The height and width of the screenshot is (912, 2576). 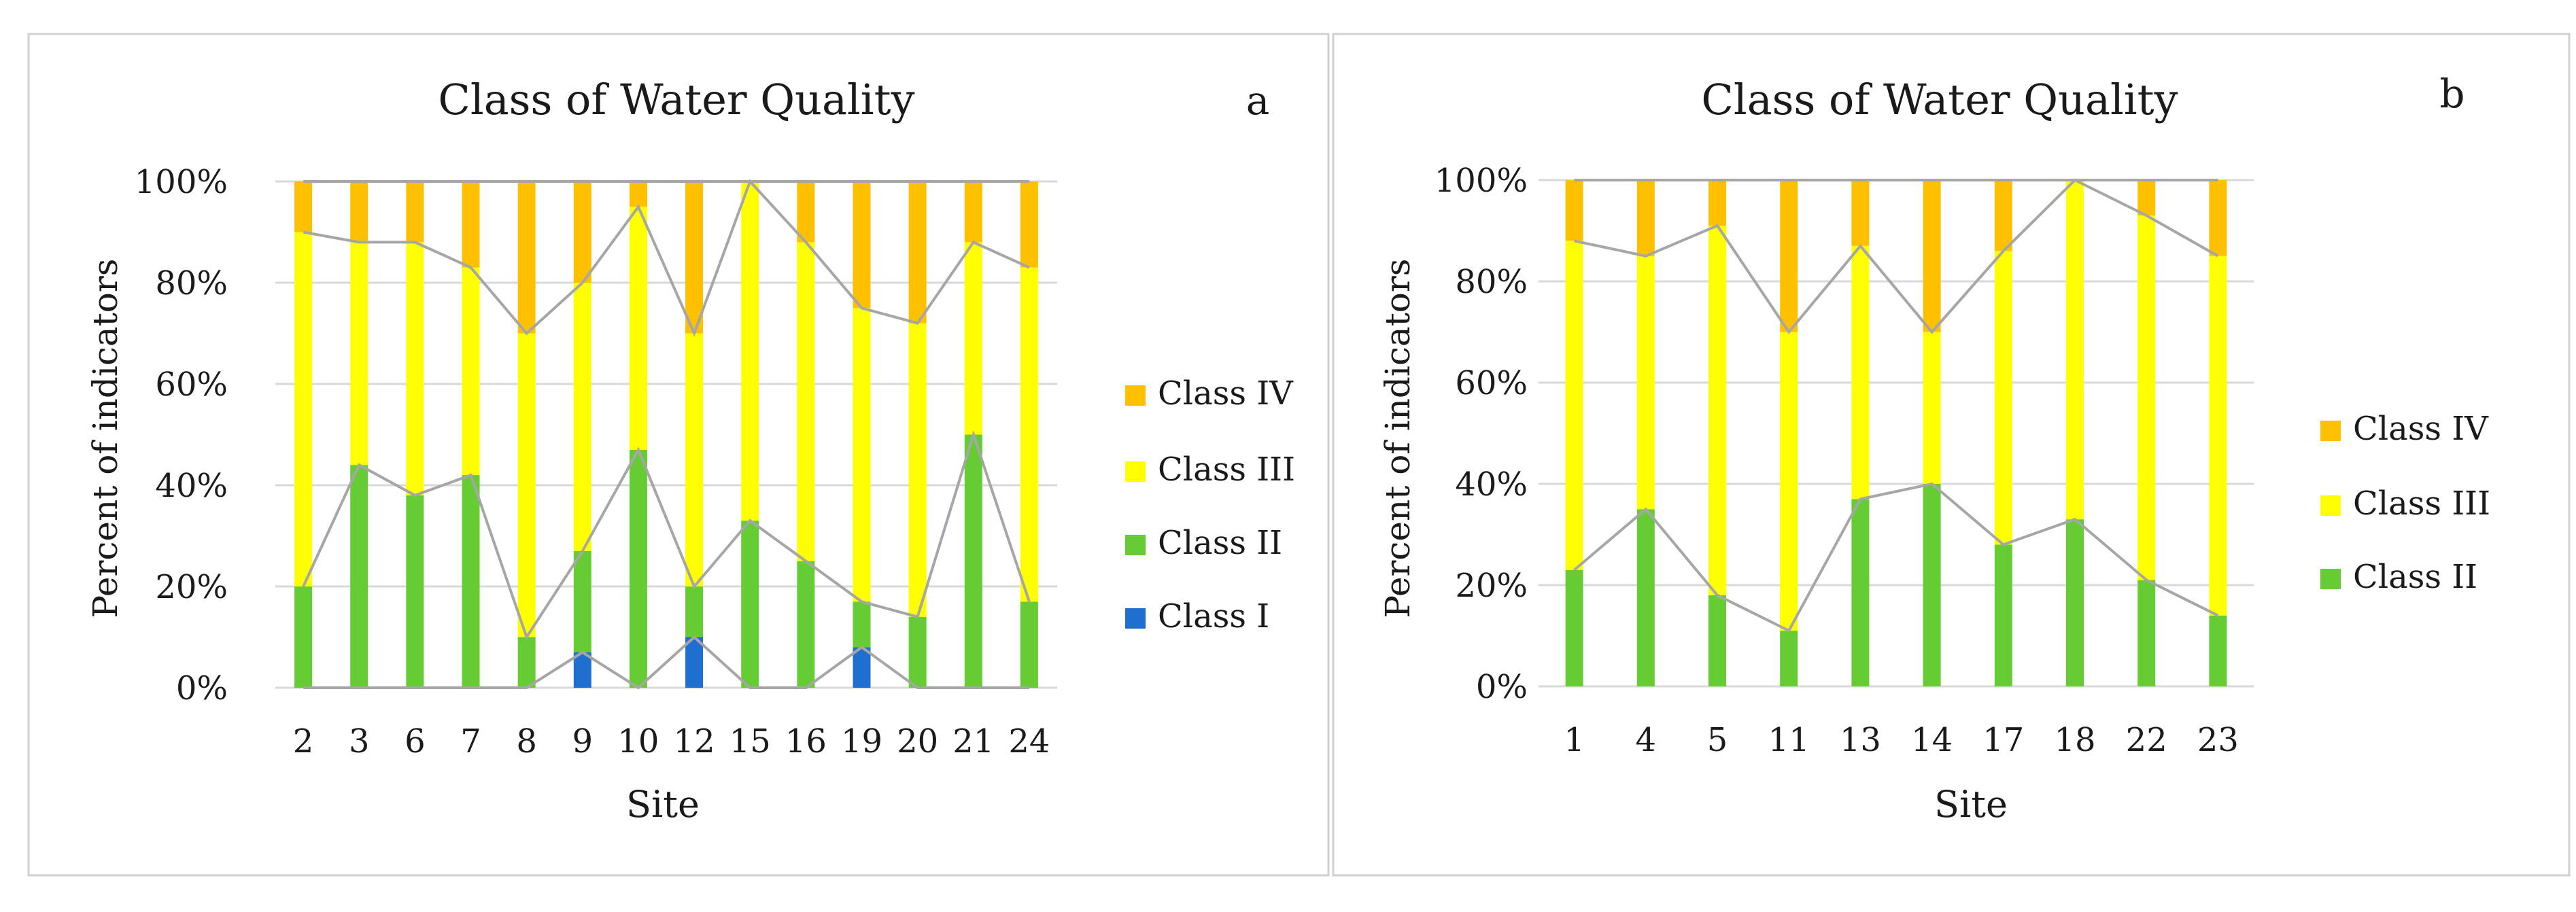 I want to click on x-tick-label: 24, so click(x=1029, y=741).